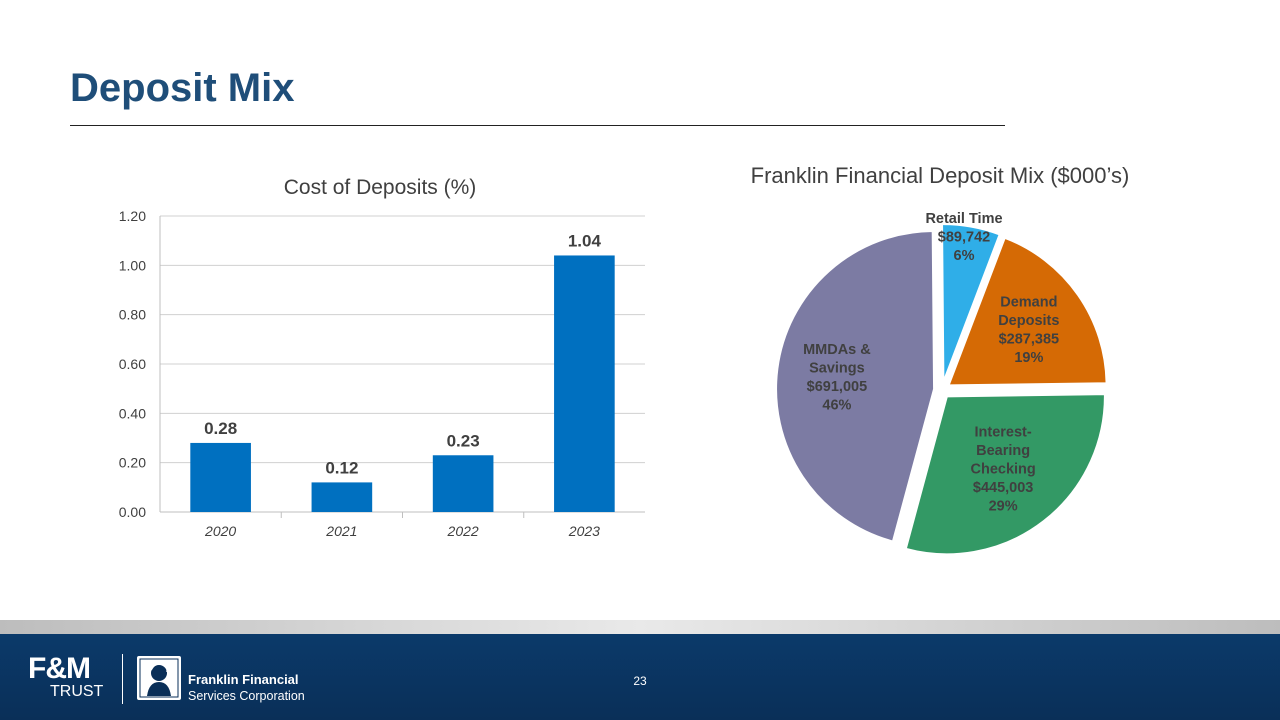  I want to click on y-tick-label: 0.40, so click(132, 413).